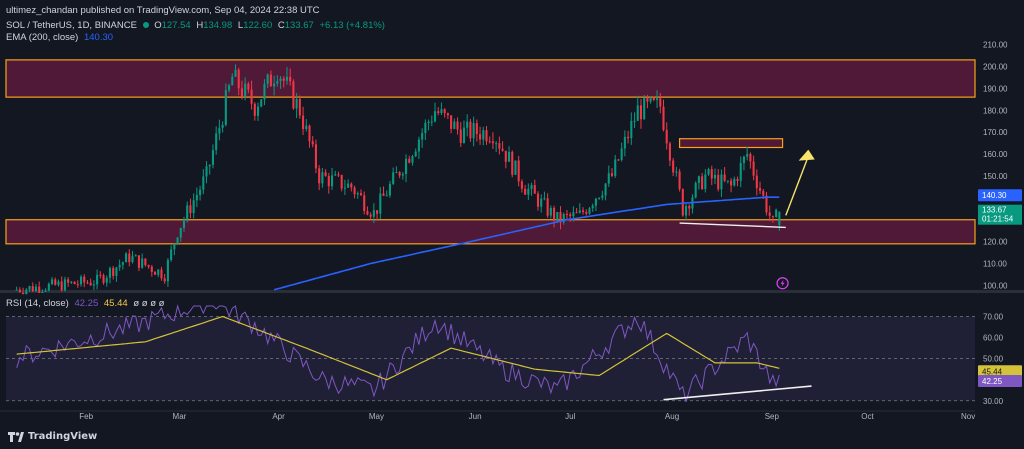 This screenshot has width=1024, height=449. Describe the element at coordinates (1000, 371) in the screenshot. I see `rsi-ma-badge-bg` at that location.